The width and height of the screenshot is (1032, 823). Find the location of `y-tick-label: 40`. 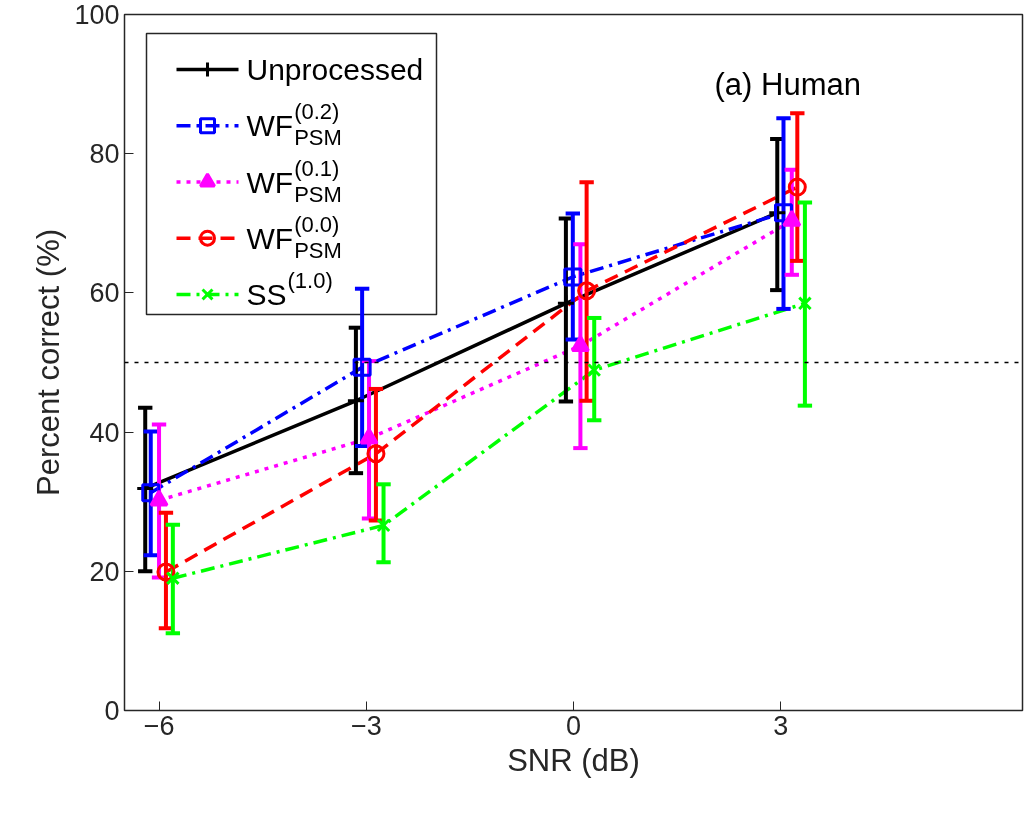

y-tick-label: 40 is located at coordinates (104, 432).